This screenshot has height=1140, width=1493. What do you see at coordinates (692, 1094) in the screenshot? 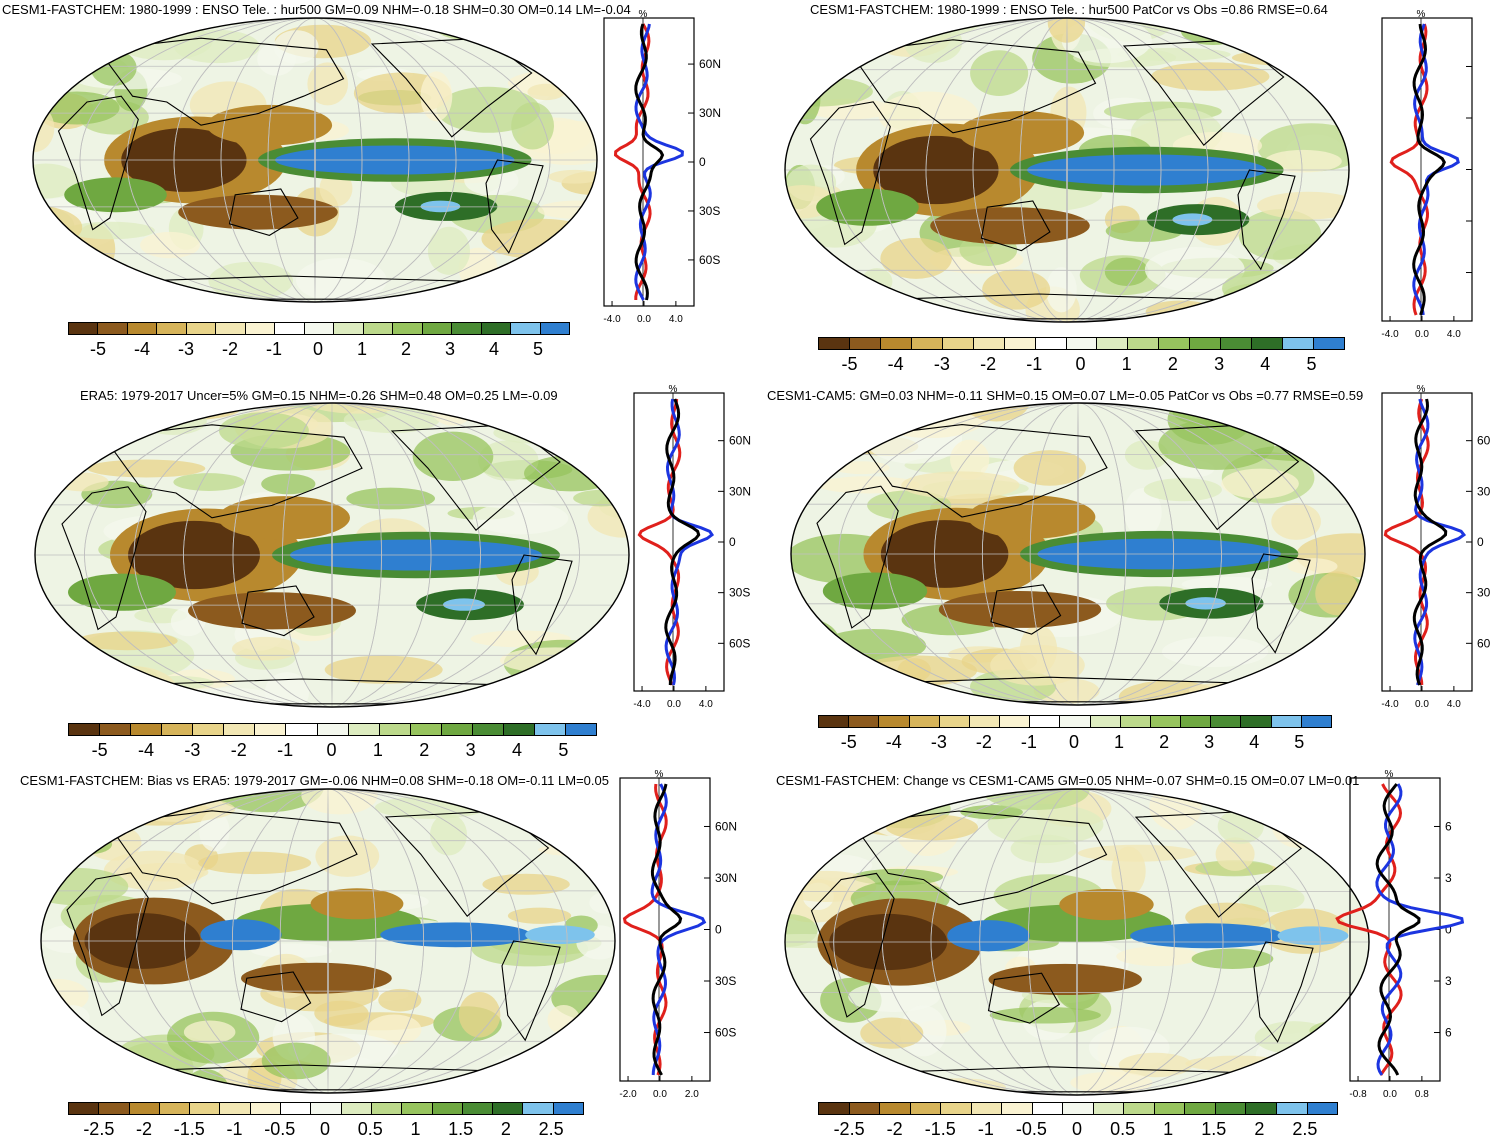
I see `x-tick-label: 2.0` at bounding box center [692, 1094].